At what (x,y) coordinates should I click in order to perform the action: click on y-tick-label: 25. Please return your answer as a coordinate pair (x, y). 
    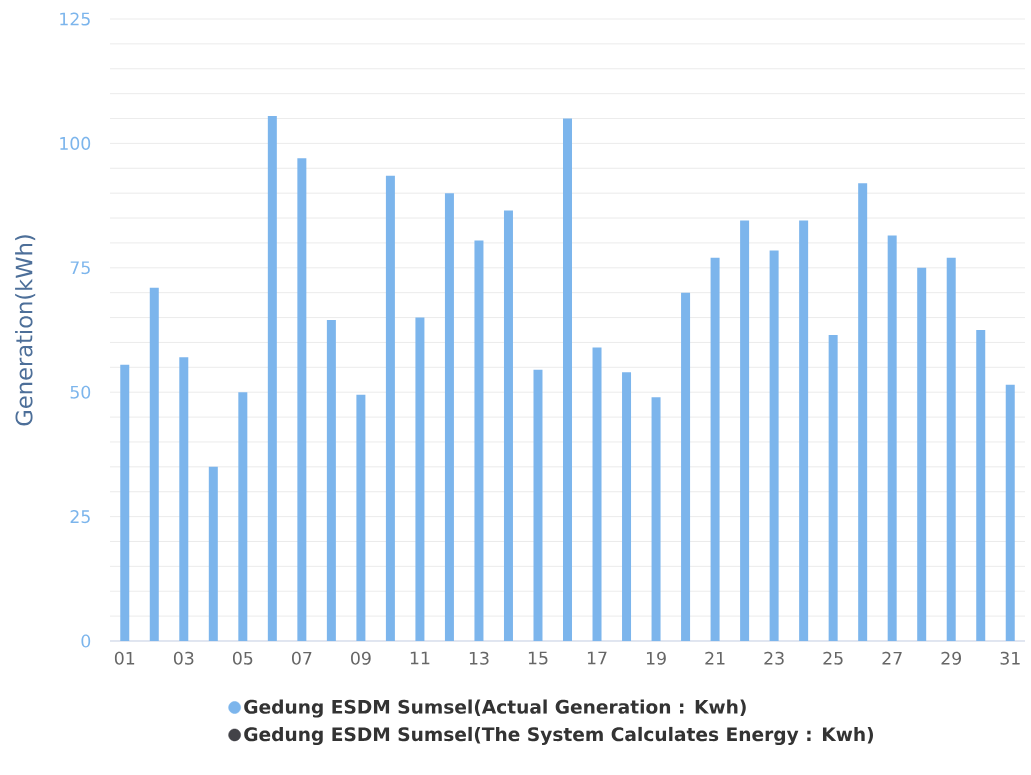
    Looking at the image, I should click on (80, 517).